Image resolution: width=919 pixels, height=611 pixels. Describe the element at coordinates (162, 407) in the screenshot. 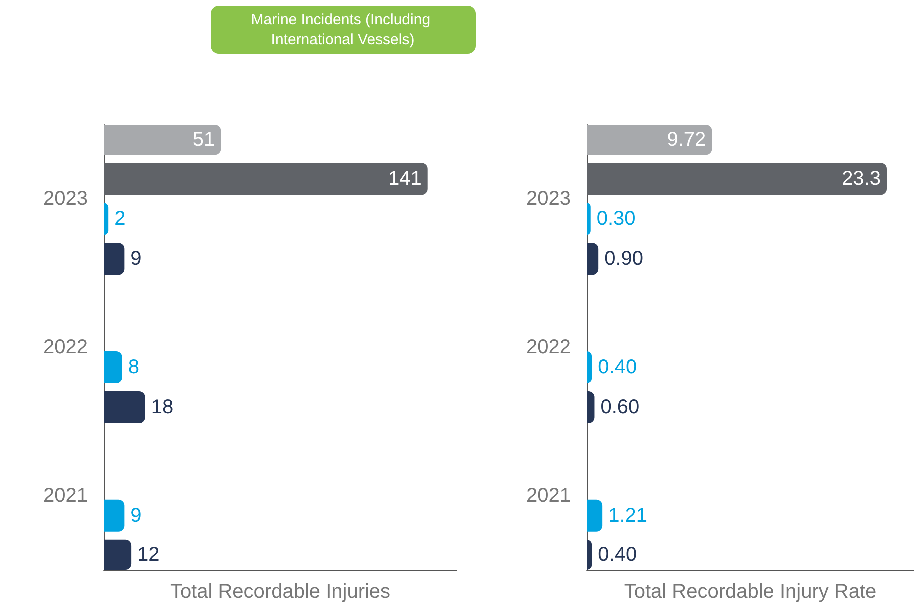

I see `data-label: 18` at that location.